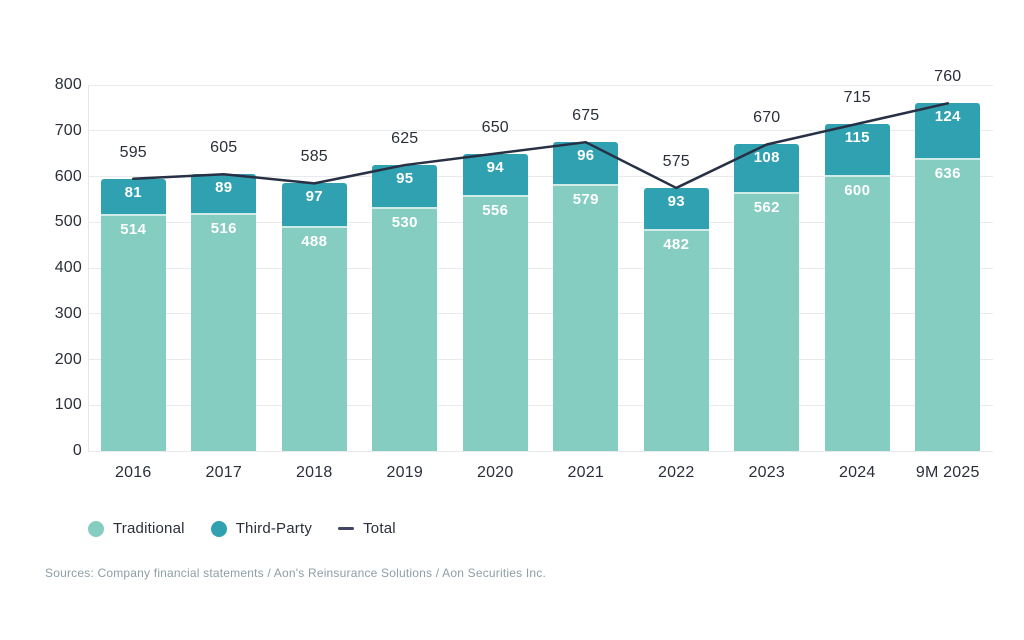 The width and height of the screenshot is (1024, 640). Describe the element at coordinates (133, 229) in the screenshot. I see `bar-value-label: 514` at that location.